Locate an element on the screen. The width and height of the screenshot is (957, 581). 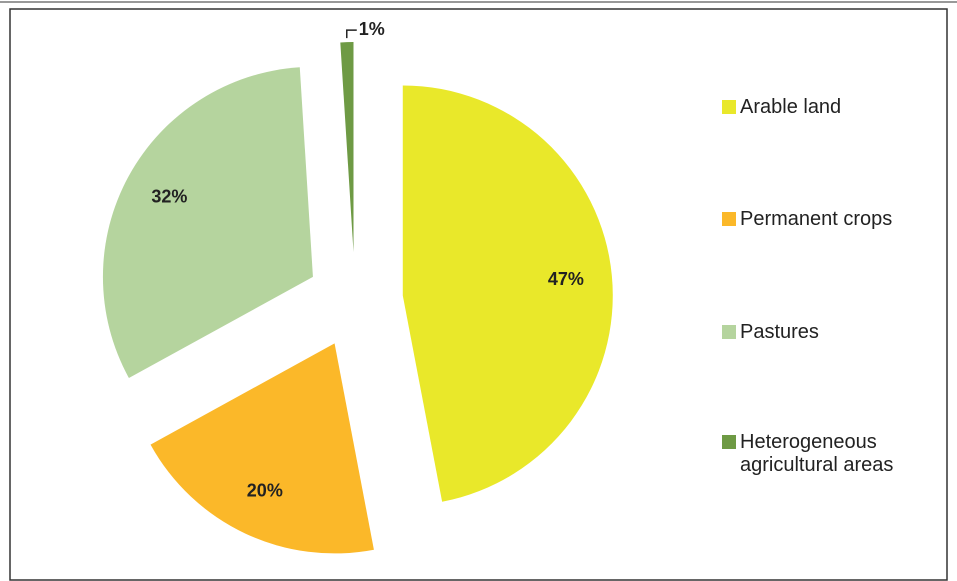
legend-label: Pastures is located at coordinates (779, 332).